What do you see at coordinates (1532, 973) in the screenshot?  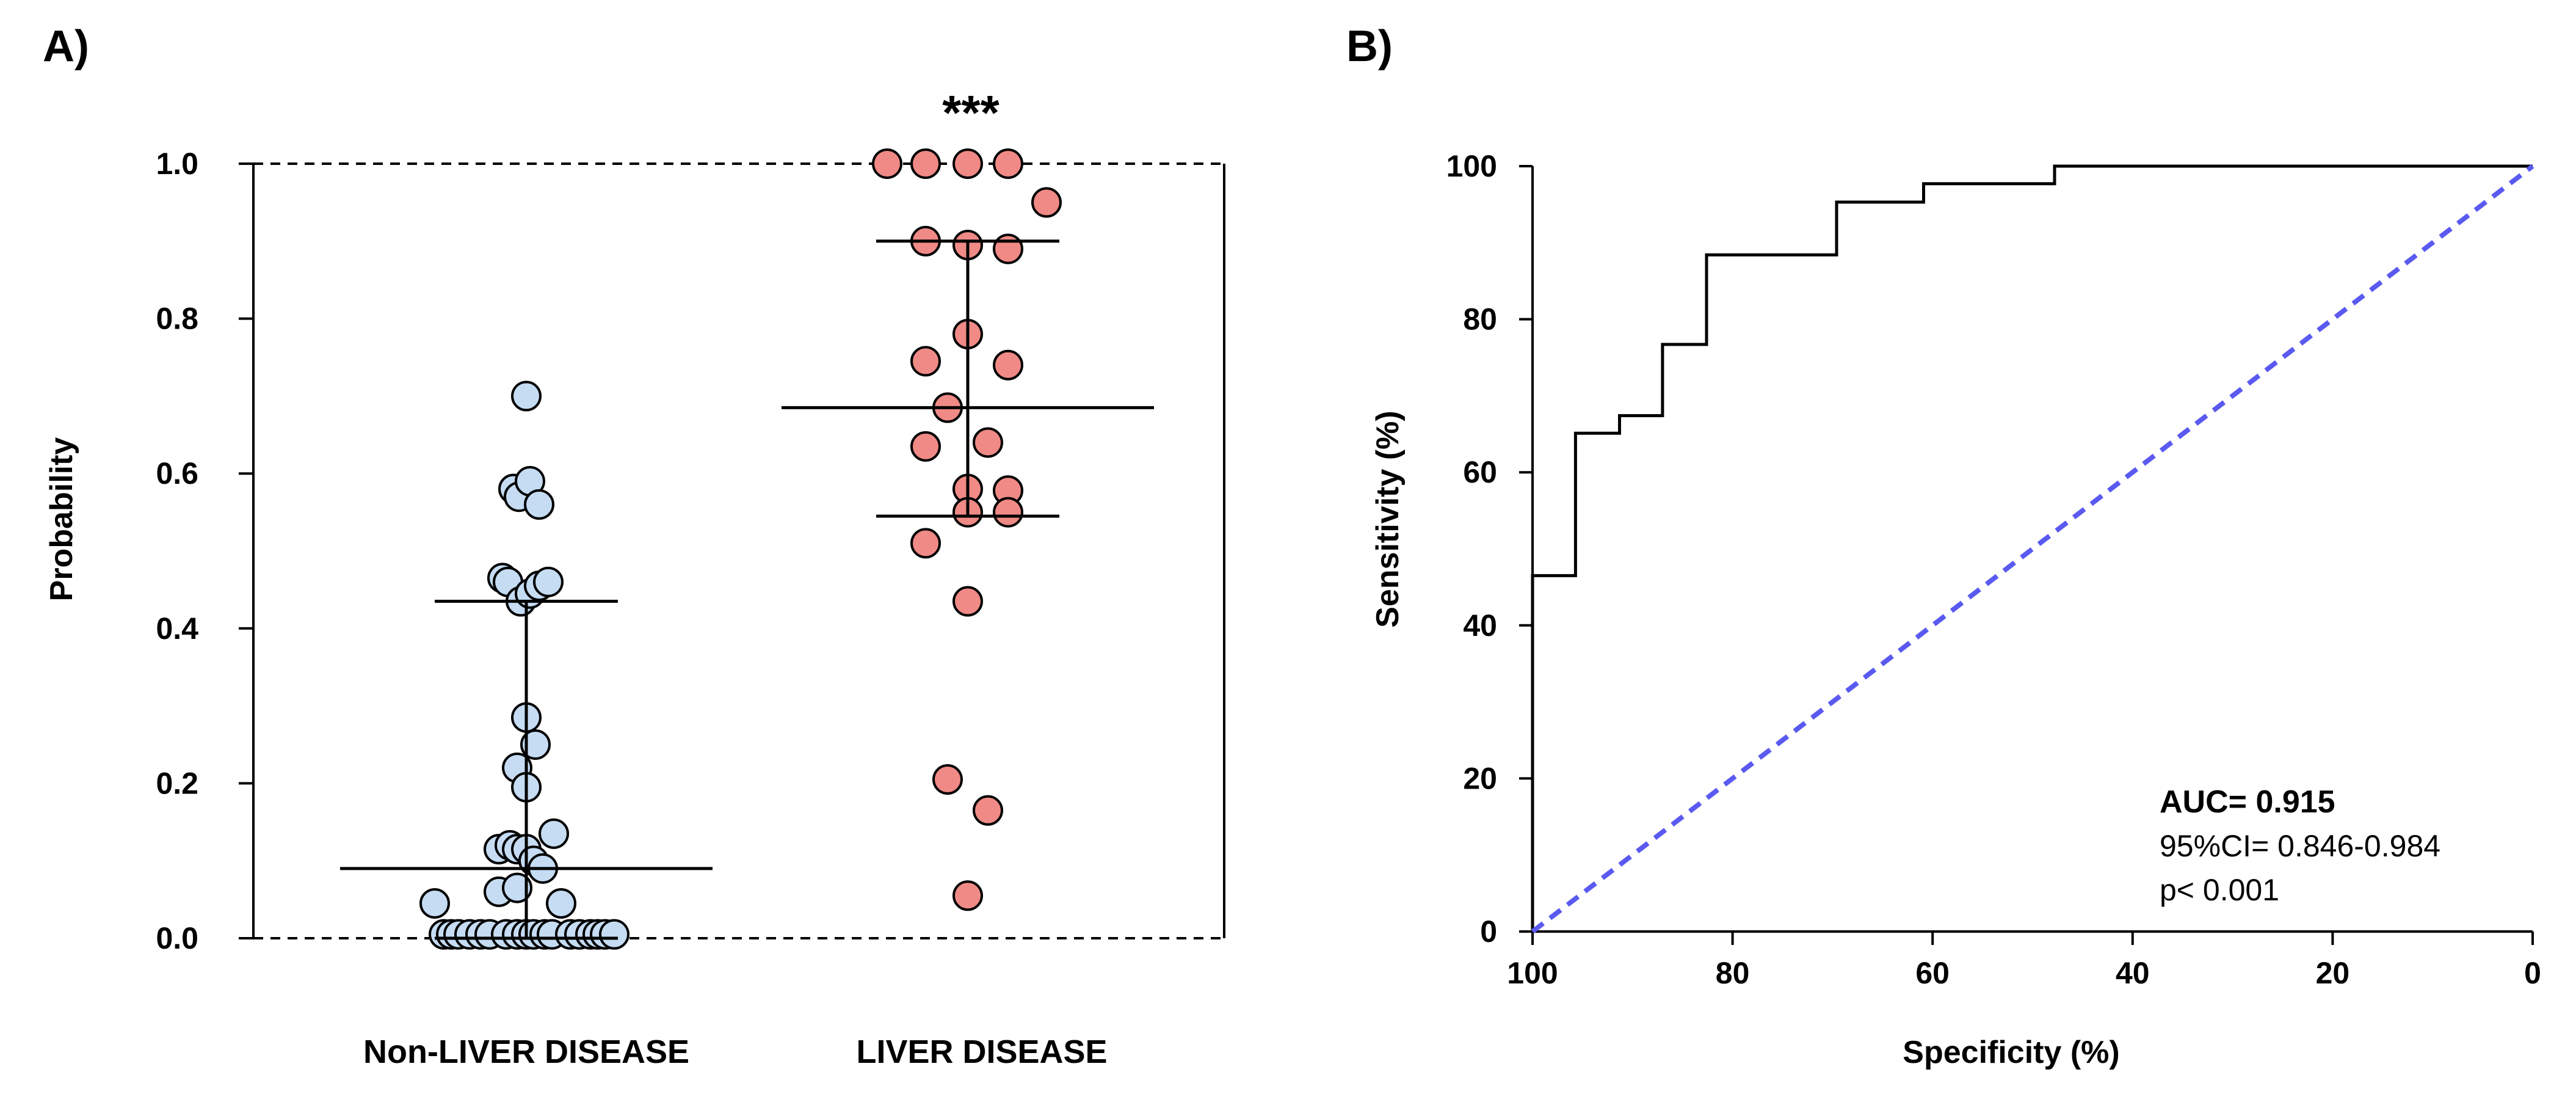 I see `x-tick-label: 100` at bounding box center [1532, 973].